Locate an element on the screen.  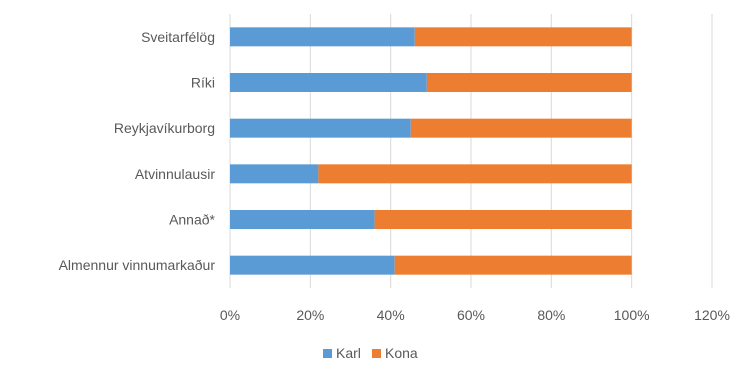
x-tick-label: 100% is located at coordinates (632, 315).